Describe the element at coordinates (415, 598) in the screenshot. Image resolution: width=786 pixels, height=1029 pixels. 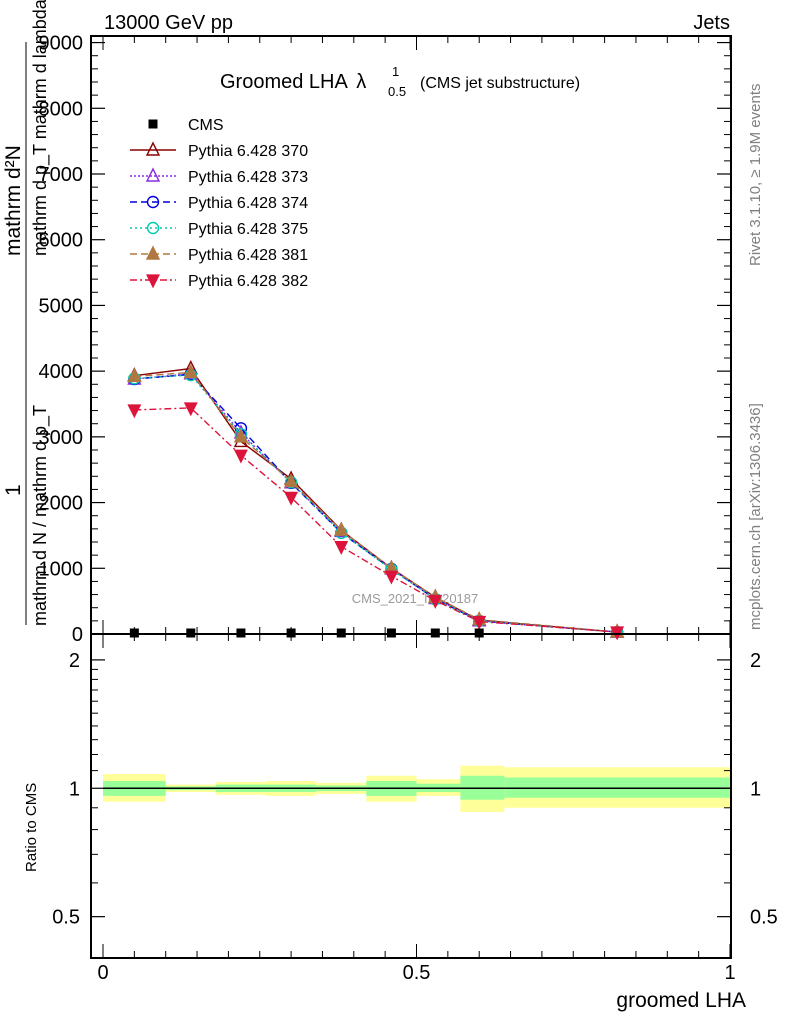
I see `analysis-watermark: CMS_2021_I1920187` at that location.